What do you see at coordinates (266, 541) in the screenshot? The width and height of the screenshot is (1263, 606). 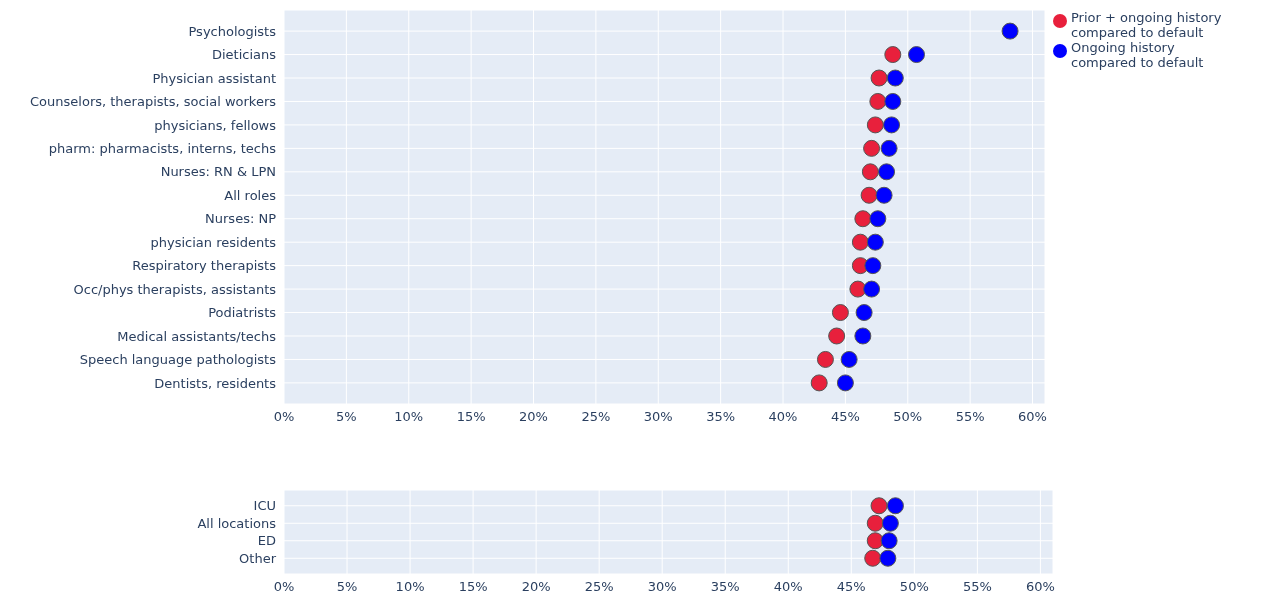 I see `y-tick-label: ED` at bounding box center [266, 541].